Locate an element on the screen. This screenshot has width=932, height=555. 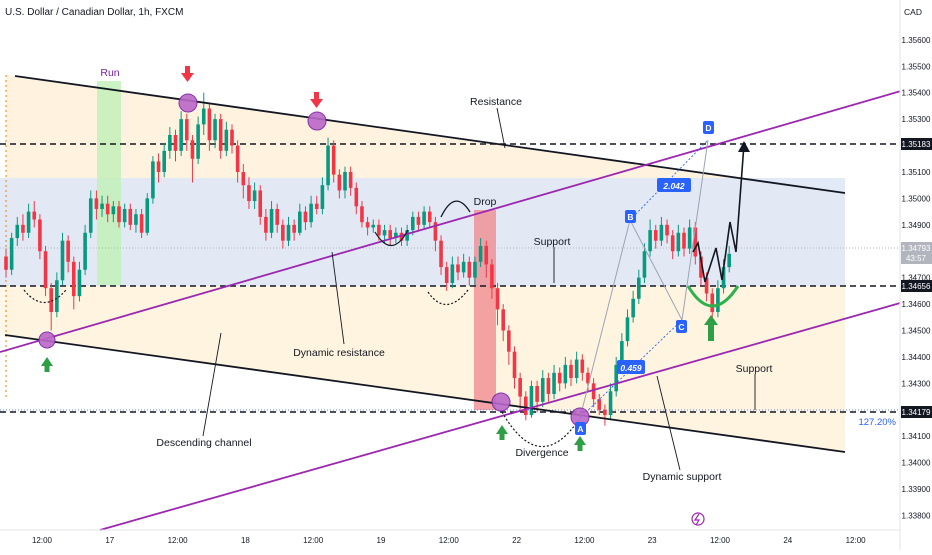
run-zone is located at coordinates (109, 183).